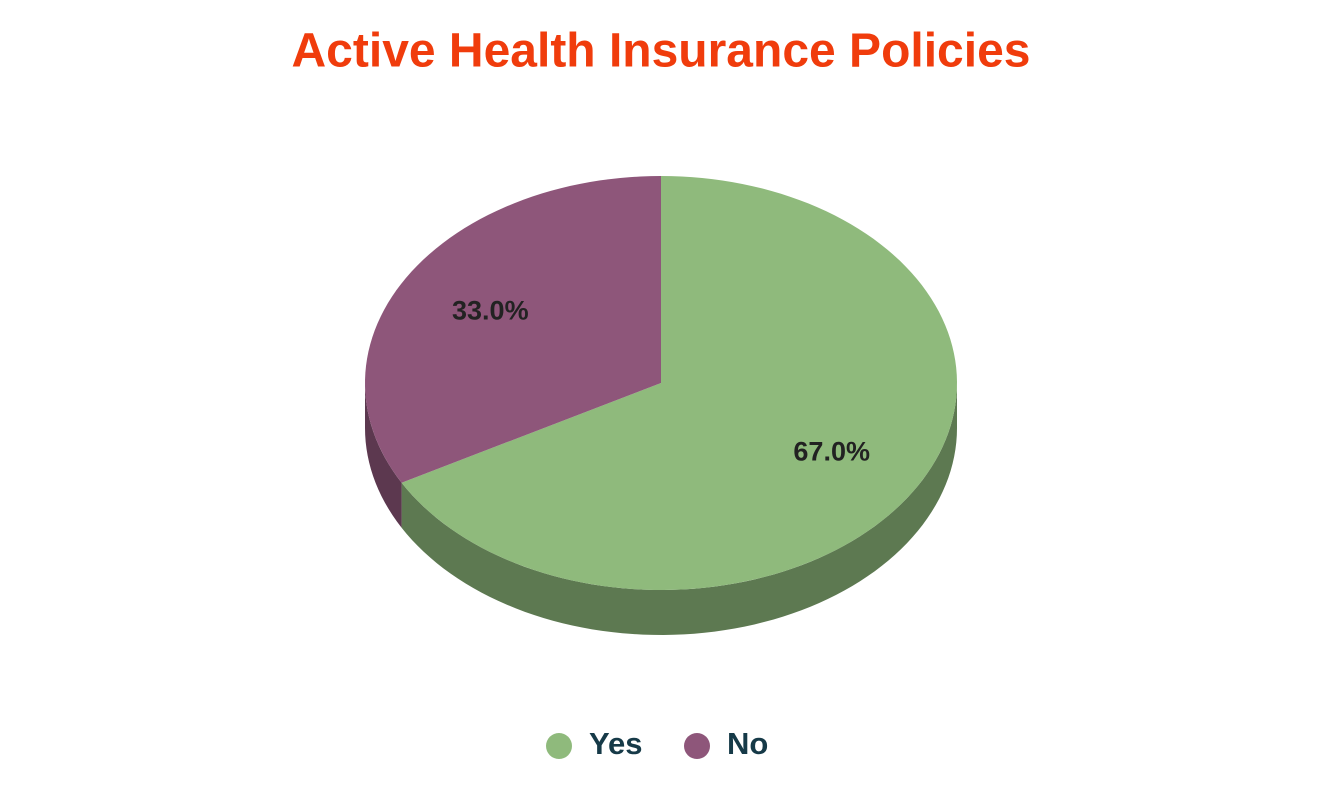 This screenshot has width=1326, height=811. I want to click on value-label: 33.0%, so click(490, 311).